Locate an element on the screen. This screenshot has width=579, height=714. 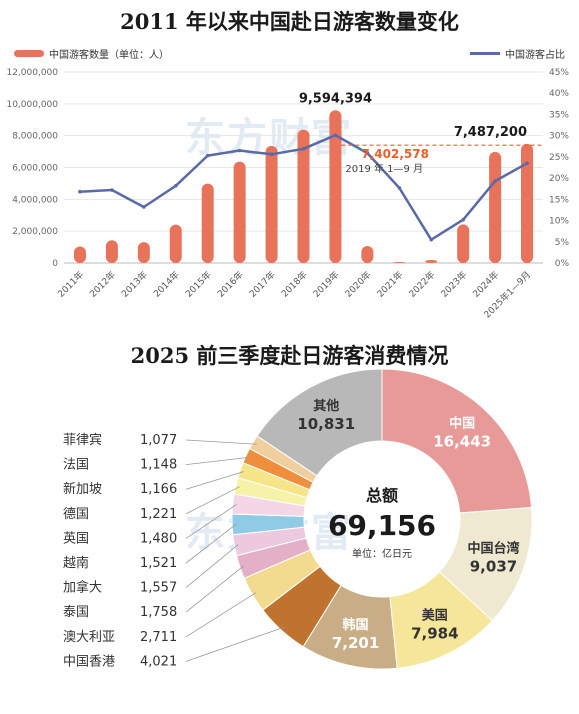
y2-tick-label: 20% is located at coordinates (559, 179).